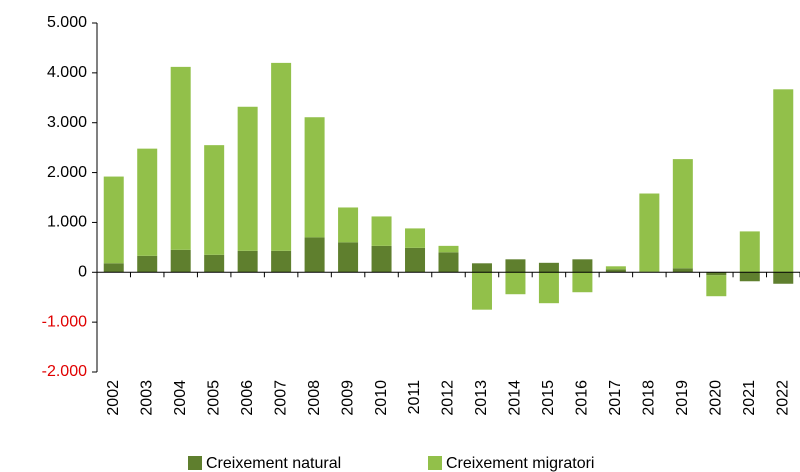 This screenshot has width=800, height=472. What do you see at coordinates (381, 398) in the screenshot?
I see `x-tick-label: 2010` at bounding box center [381, 398].